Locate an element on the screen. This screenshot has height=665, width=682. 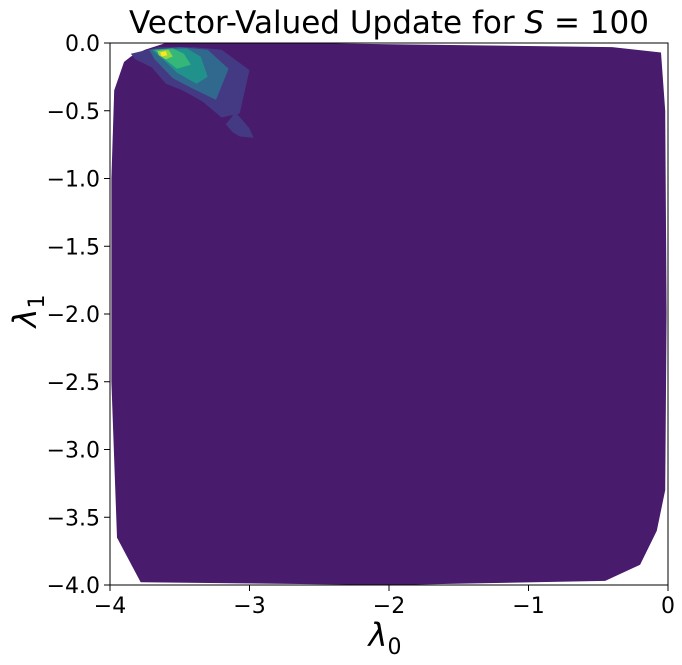
y-tick-label: −2.5 is located at coordinates (73, 383).